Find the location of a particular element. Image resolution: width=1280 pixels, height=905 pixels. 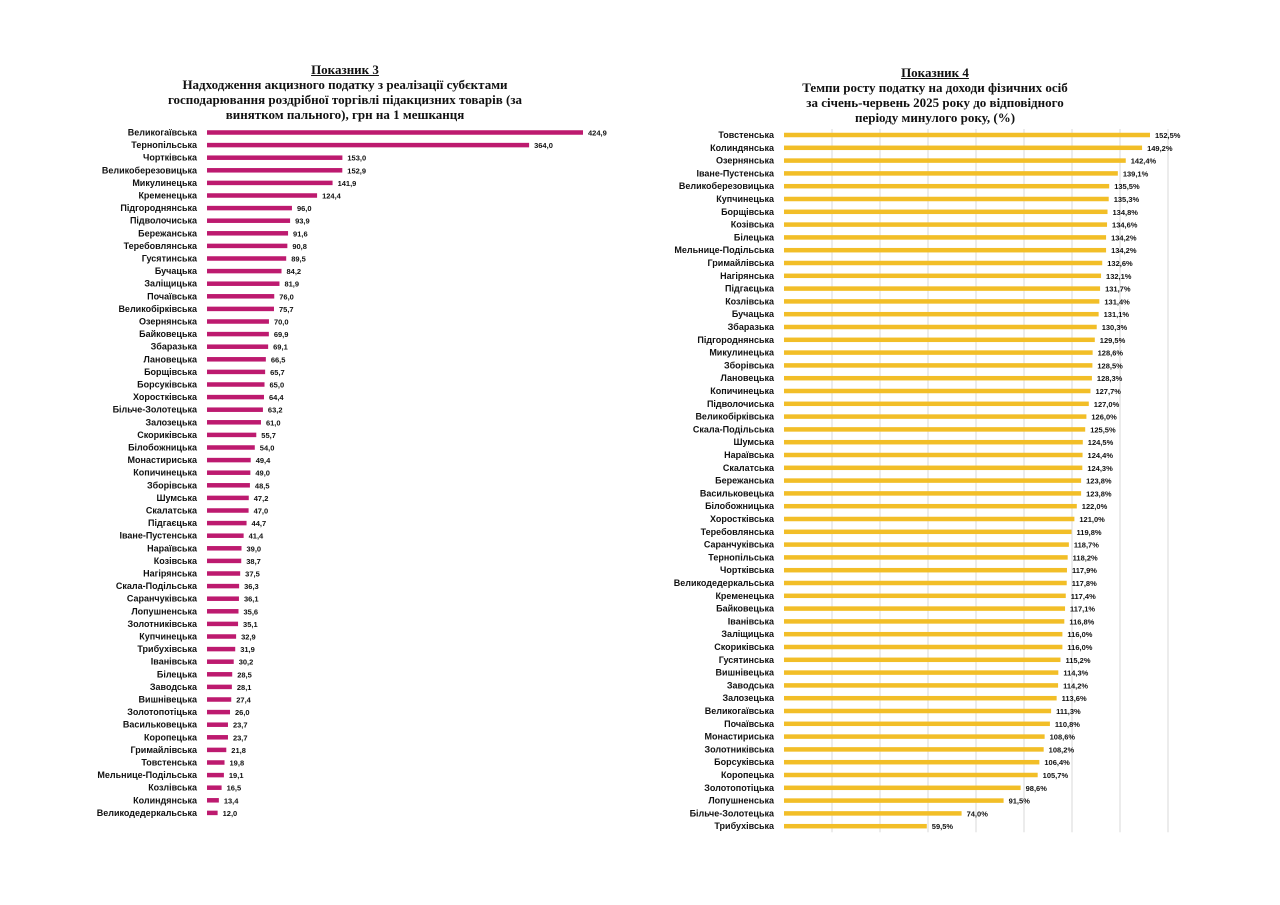

category-label: Чортківська is located at coordinates (747, 570).